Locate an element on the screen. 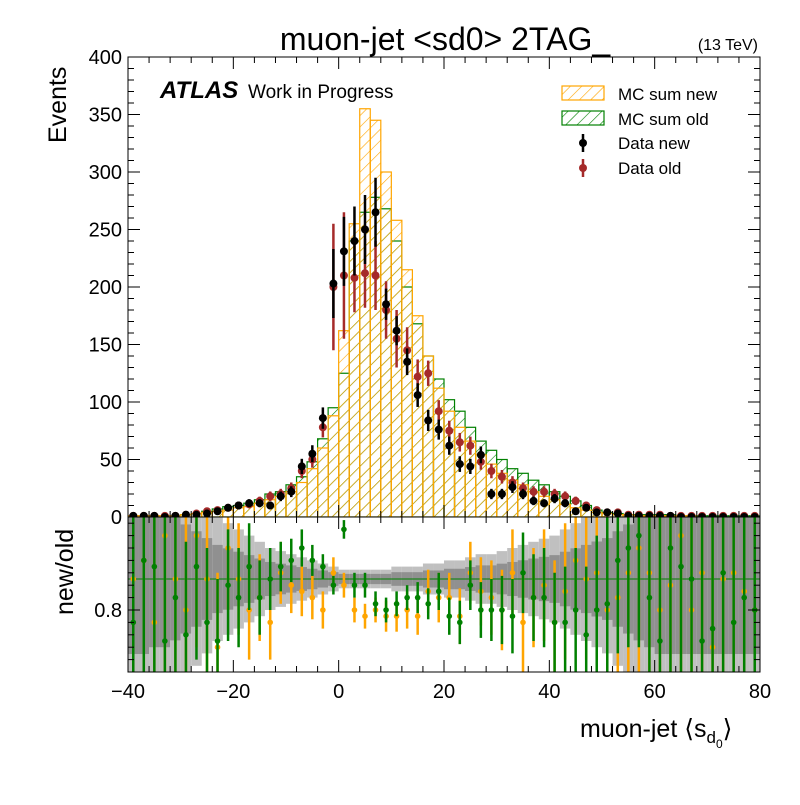 The image size is (800, 805). legend-label-data-new: Data new is located at coordinates (654, 143).